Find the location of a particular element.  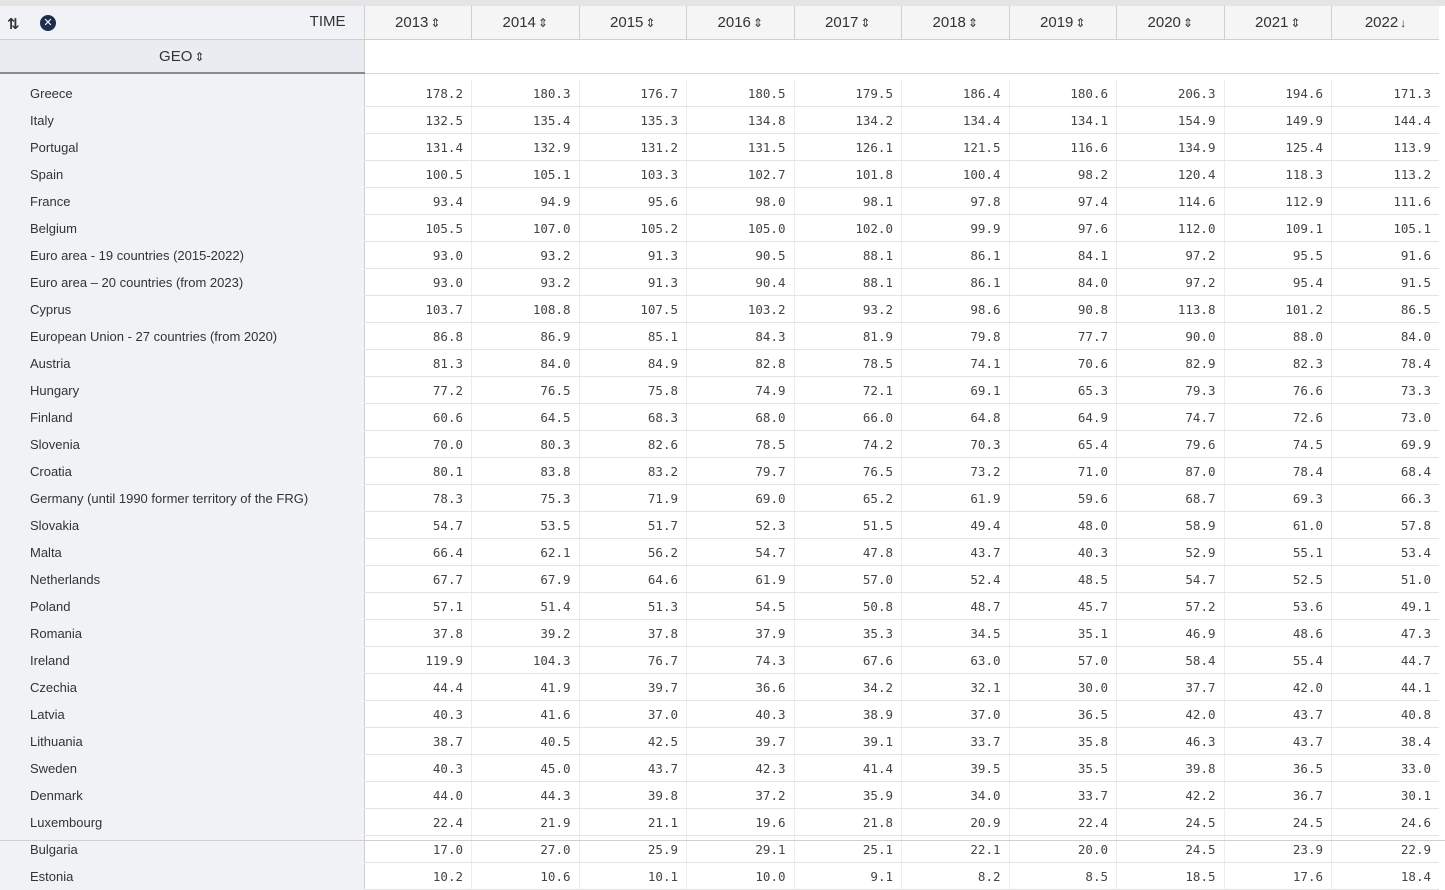

geo-row-label: Netherlands is located at coordinates (182, 579).